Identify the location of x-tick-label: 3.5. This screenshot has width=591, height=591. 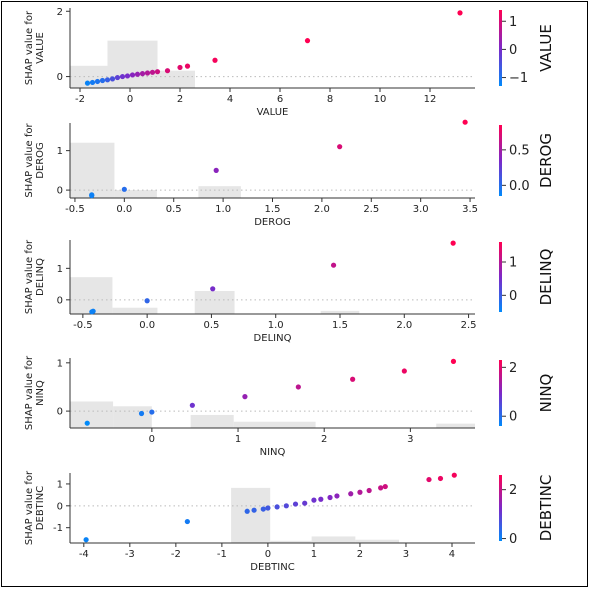
(470, 209).